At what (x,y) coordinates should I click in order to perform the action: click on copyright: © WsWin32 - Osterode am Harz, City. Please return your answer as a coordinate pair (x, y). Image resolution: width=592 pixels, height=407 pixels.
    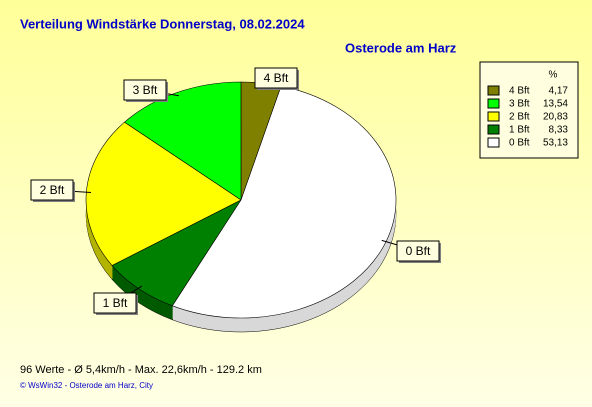
    Looking at the image, I should click on (86, 385).